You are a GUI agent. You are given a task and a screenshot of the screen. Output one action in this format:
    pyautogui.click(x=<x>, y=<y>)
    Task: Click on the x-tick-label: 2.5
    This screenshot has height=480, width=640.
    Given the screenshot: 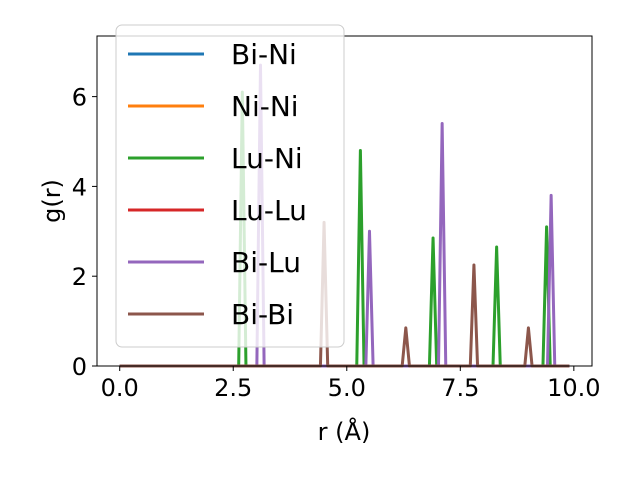 What is the action you would take?
    pyautogui.click(x=233, y=388)
    